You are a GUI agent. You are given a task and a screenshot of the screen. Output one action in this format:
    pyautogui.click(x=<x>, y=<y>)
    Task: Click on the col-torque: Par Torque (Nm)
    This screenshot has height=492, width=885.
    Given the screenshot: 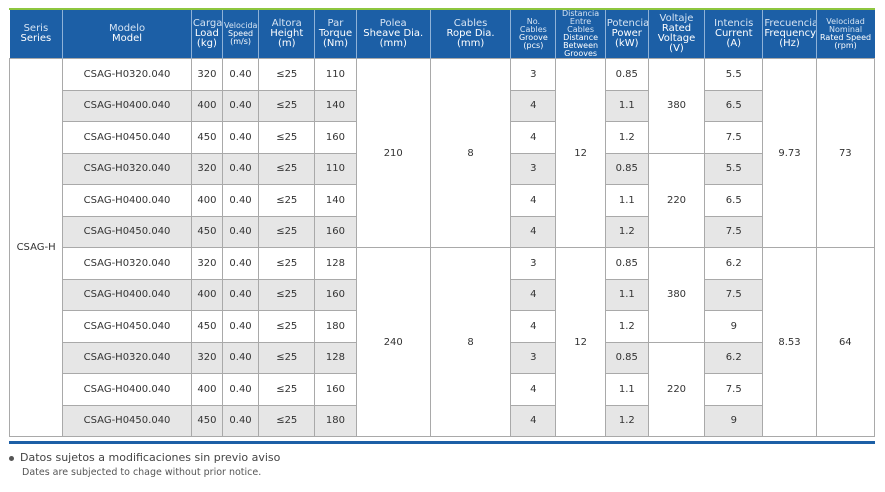 What is the action you would take?
    pyautogui.click(x=335, y=34)
    